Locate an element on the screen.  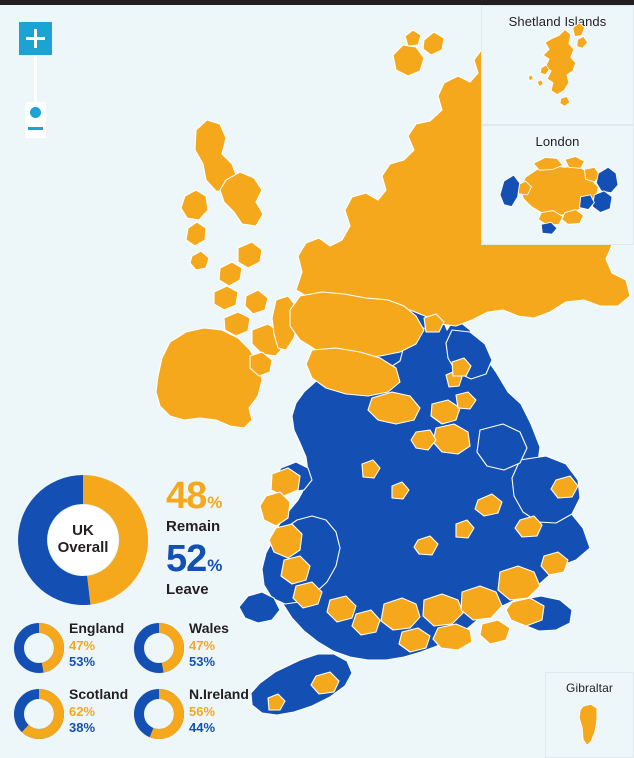
uk-overall-donut-chart is located at coordinates (83, 540).